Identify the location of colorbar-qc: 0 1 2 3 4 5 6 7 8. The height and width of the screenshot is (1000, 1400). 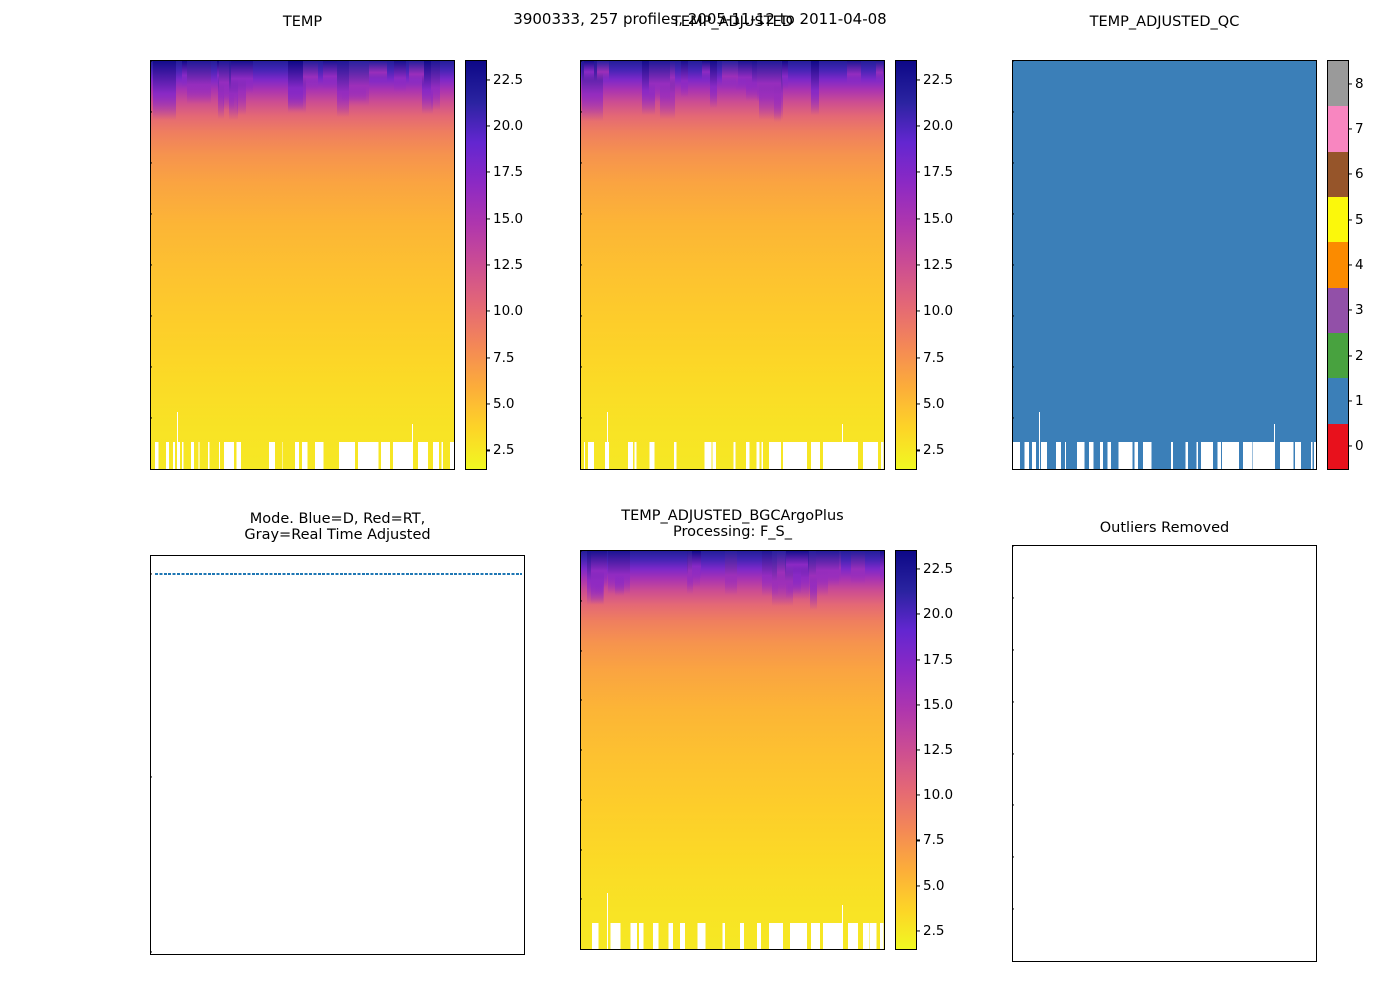
(1345, 265).